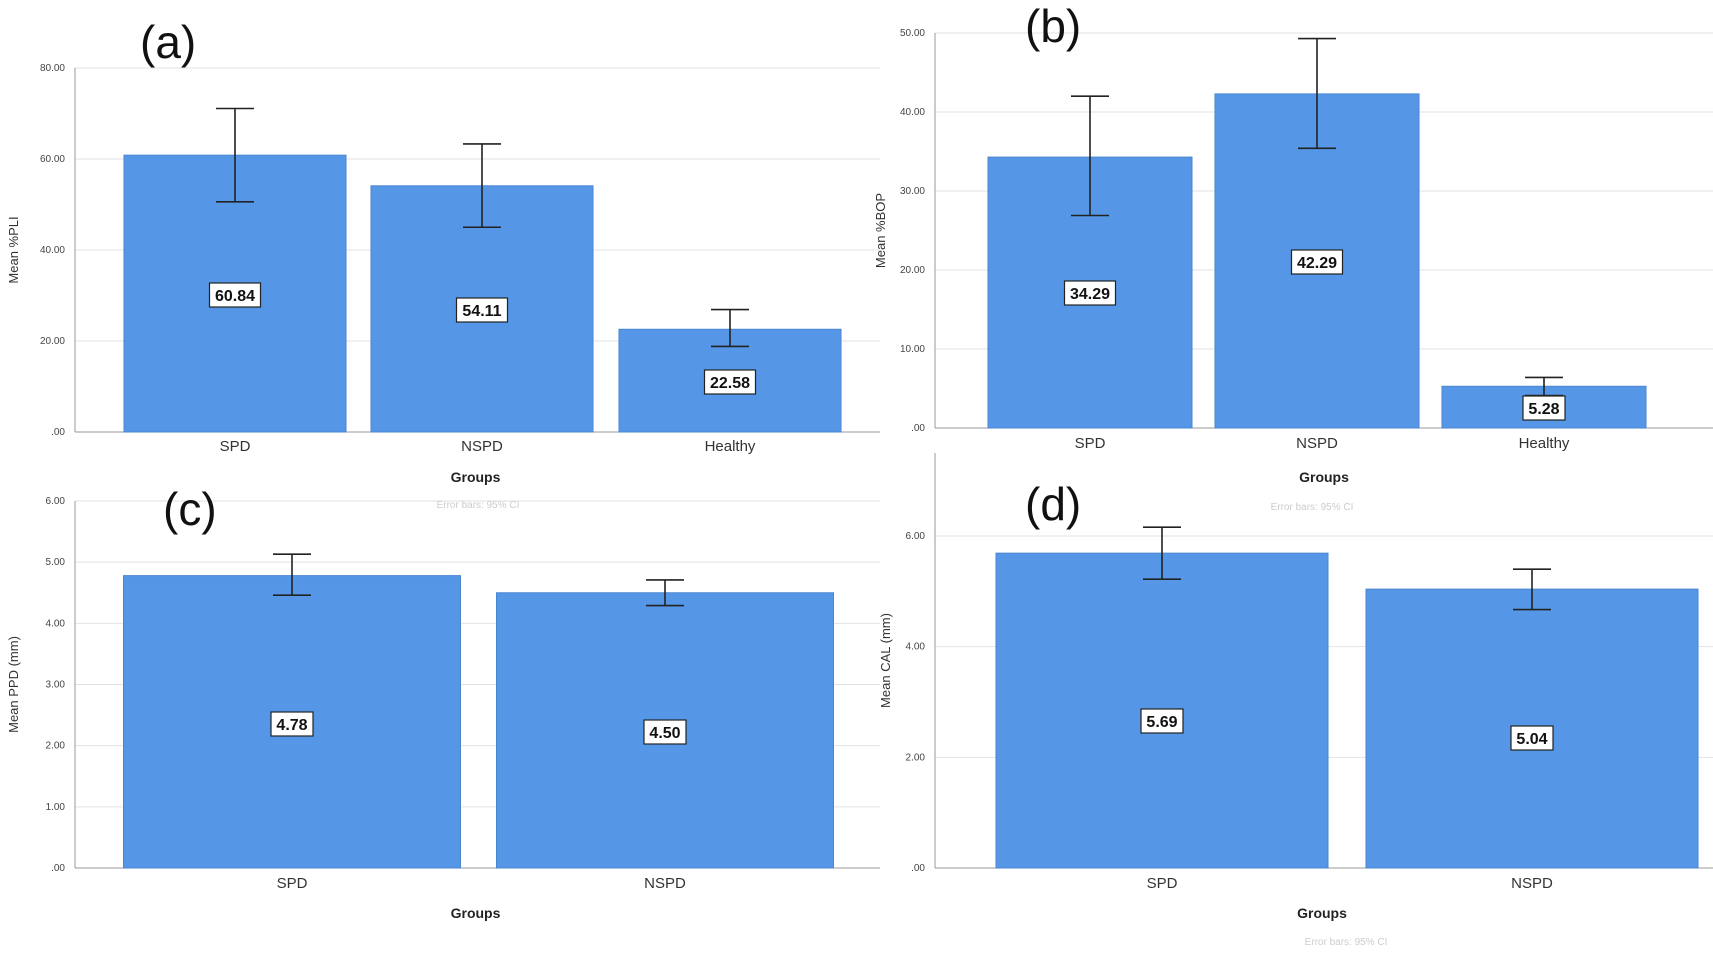 This screenshot has width=1713, height=955. Describe the element at coordinates (1053, 26) in the screenshot. I see `panel-label: (b)` at that location.